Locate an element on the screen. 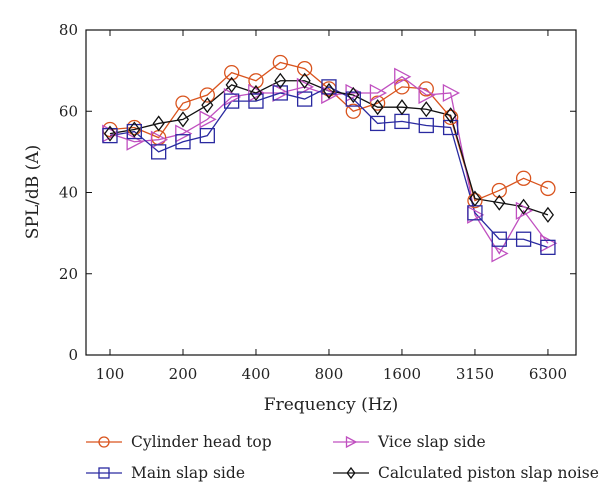 Image resolution: width=600 pixels, height=504 pixels. legend-item: Cylinder head top is located at coordinates (179, 442).